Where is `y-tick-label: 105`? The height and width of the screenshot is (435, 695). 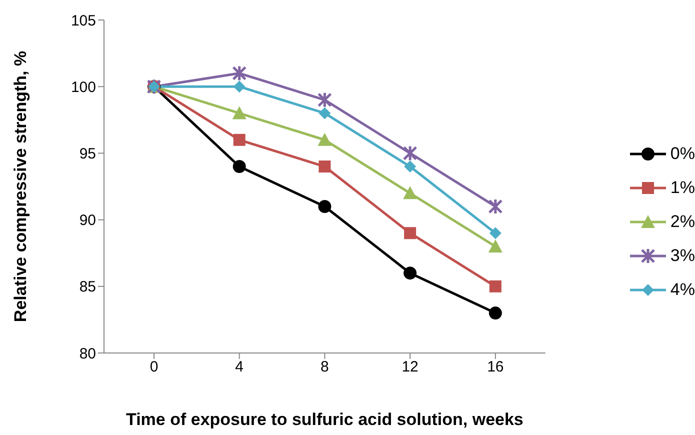 y-tick-label: 105 is located at coordinates (83, 21).